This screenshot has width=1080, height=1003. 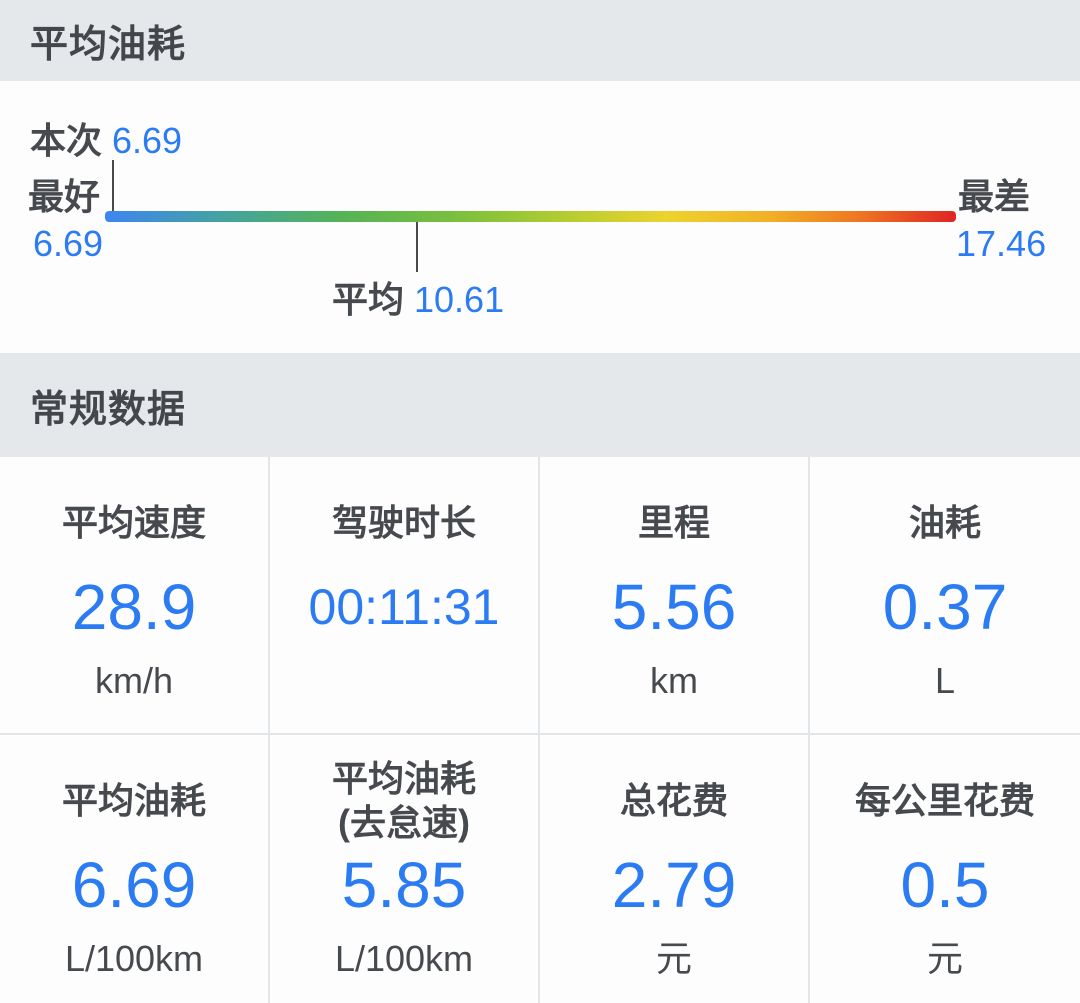 I want to click on worst-value: 17.46, so click(x=1001, y=243).